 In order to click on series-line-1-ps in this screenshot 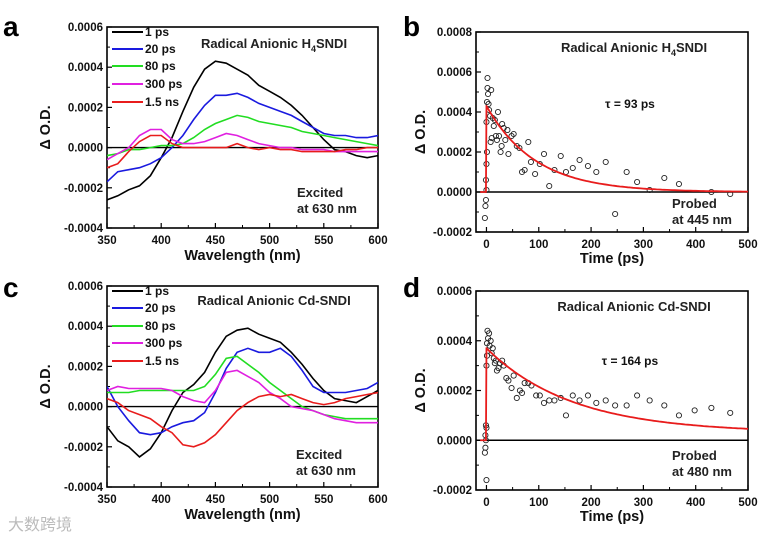, I will do `click(242, 392)`.